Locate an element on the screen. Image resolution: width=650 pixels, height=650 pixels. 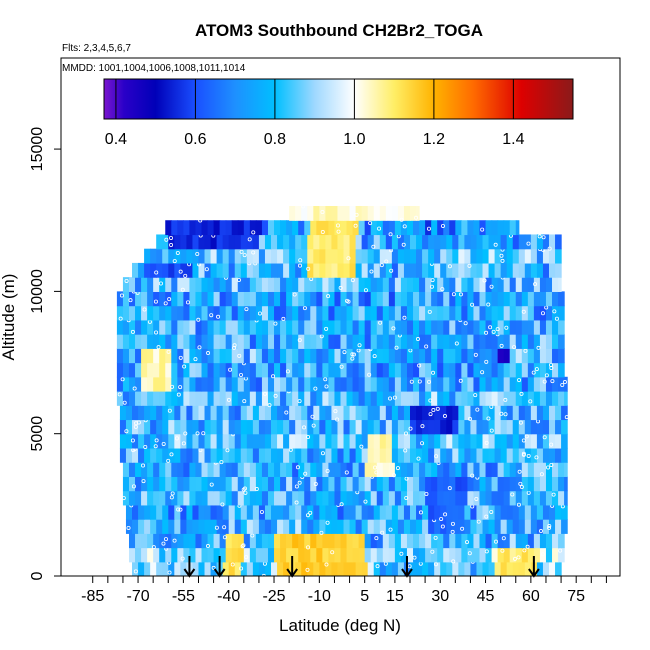
chart-title: ATOM3 Southbound CH2Br2_TOGA is located at coordinates (339, 30).